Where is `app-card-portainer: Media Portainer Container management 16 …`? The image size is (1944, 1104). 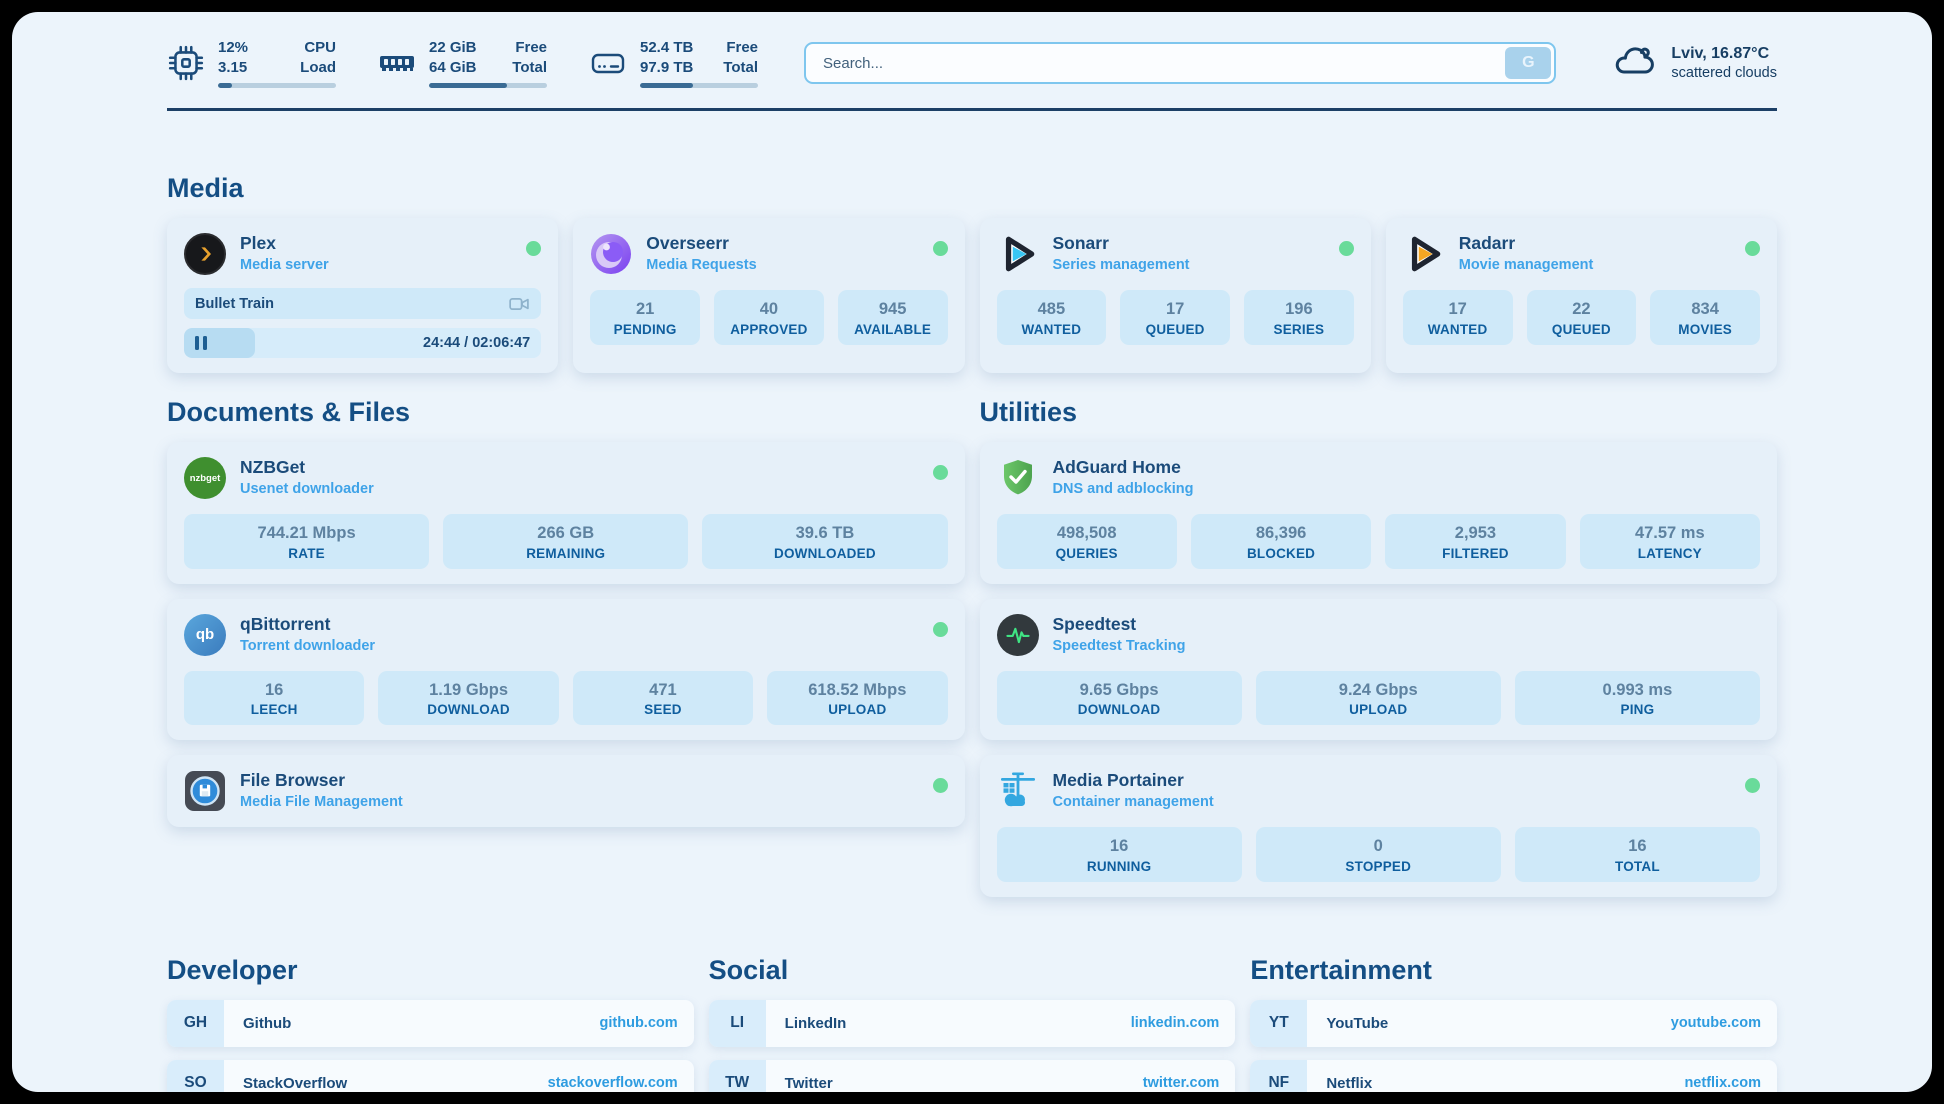
app-card-portainer: Media Portainer Container management 16 … is located at coordinates (1378, 826).